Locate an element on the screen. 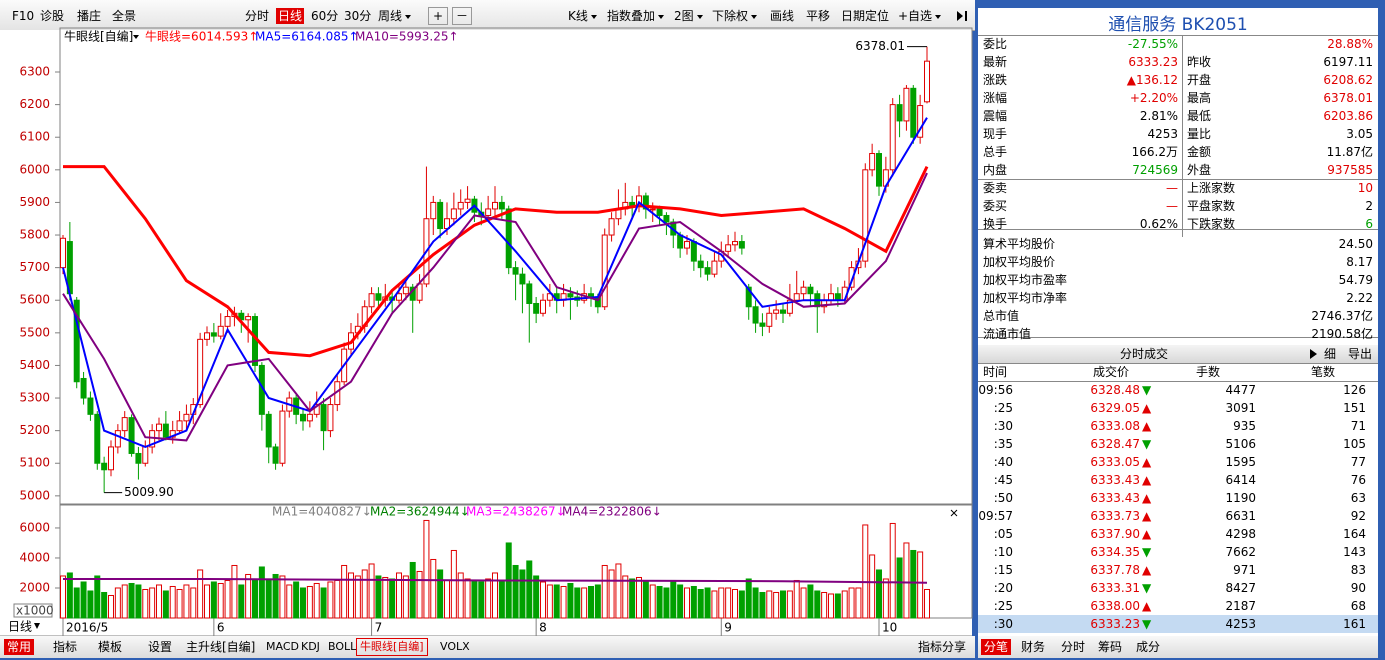 This screenshot has width=1385, height=660. legend-entry: MA3=2438267↓ is located at coordinates (516, 512).